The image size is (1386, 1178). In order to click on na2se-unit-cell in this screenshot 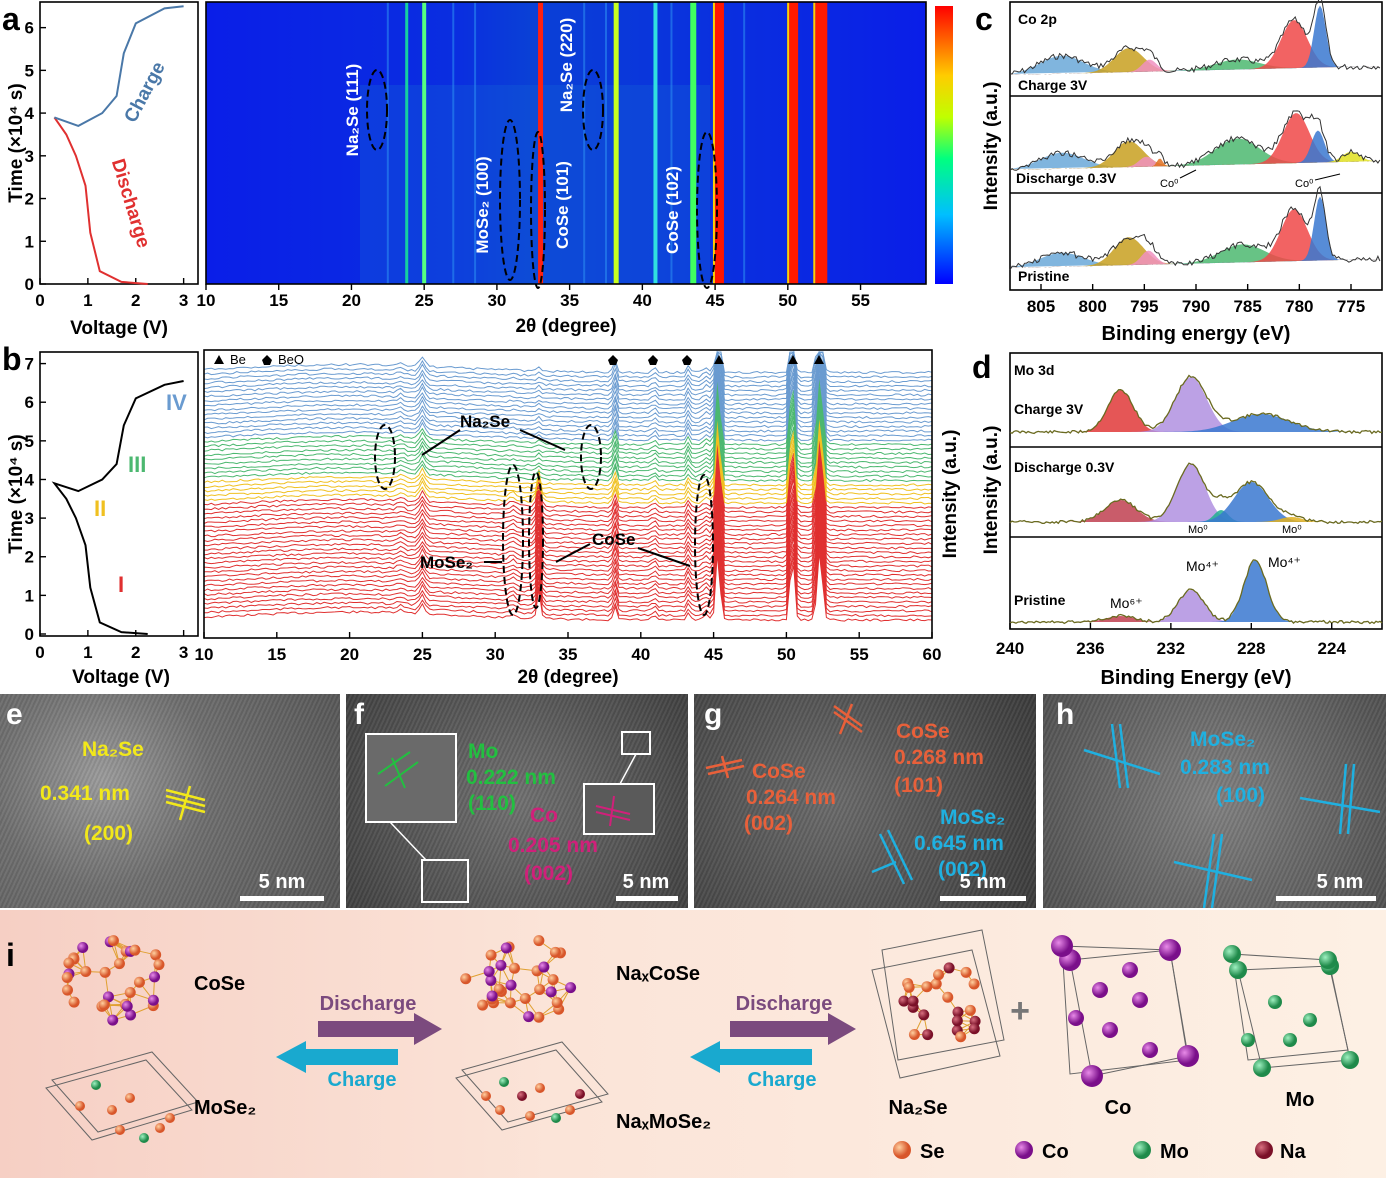, I will do `click(936, 1014)`.